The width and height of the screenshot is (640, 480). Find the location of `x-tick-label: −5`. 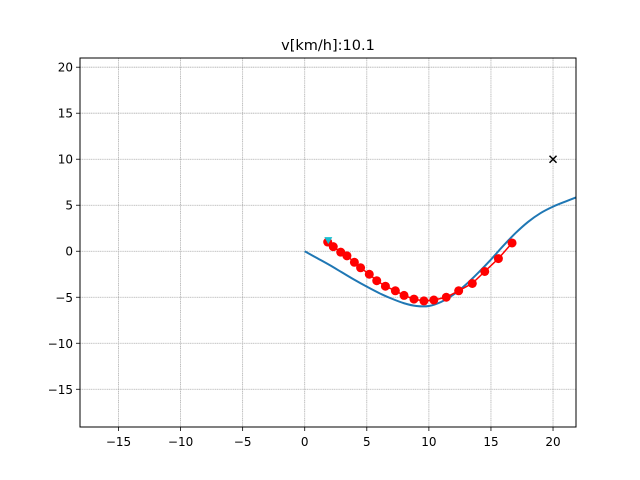

x-tick-label: −5 is located at coordinates (243, 442).